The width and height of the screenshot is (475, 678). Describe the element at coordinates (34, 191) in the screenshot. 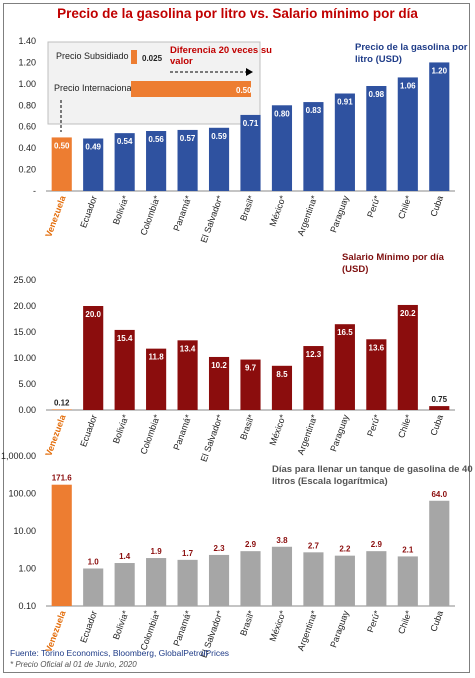

I see `y-tick-label: -` at that location.